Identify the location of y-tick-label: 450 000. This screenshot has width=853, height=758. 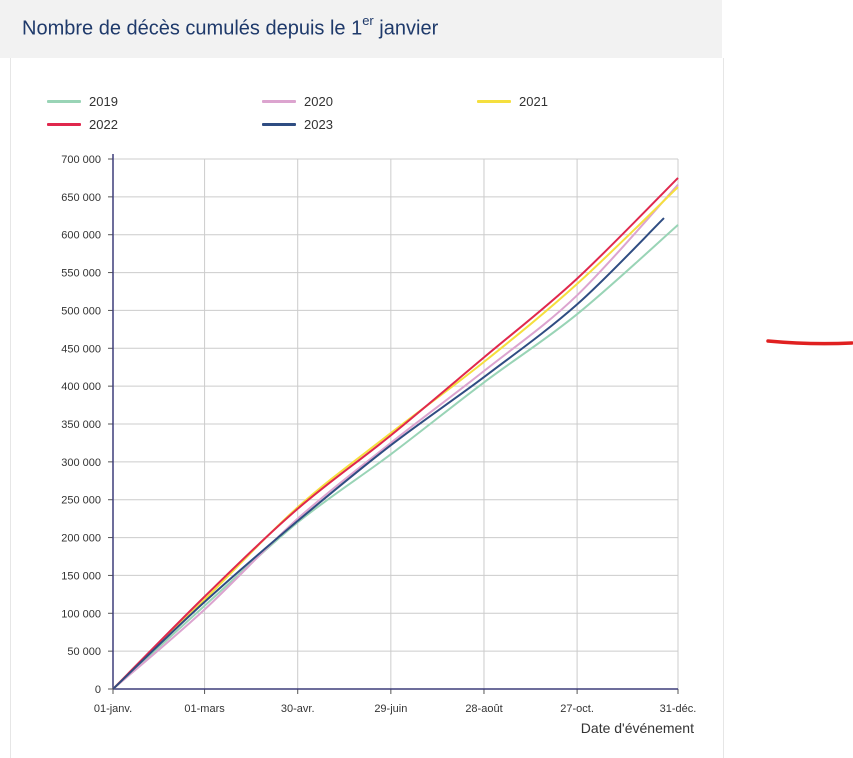
(81, 349).